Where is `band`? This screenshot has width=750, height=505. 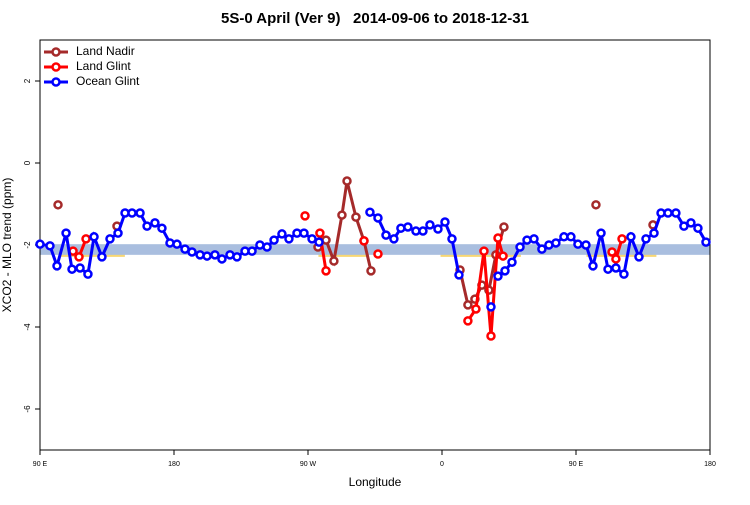 band is located at coordinates (375, 249).